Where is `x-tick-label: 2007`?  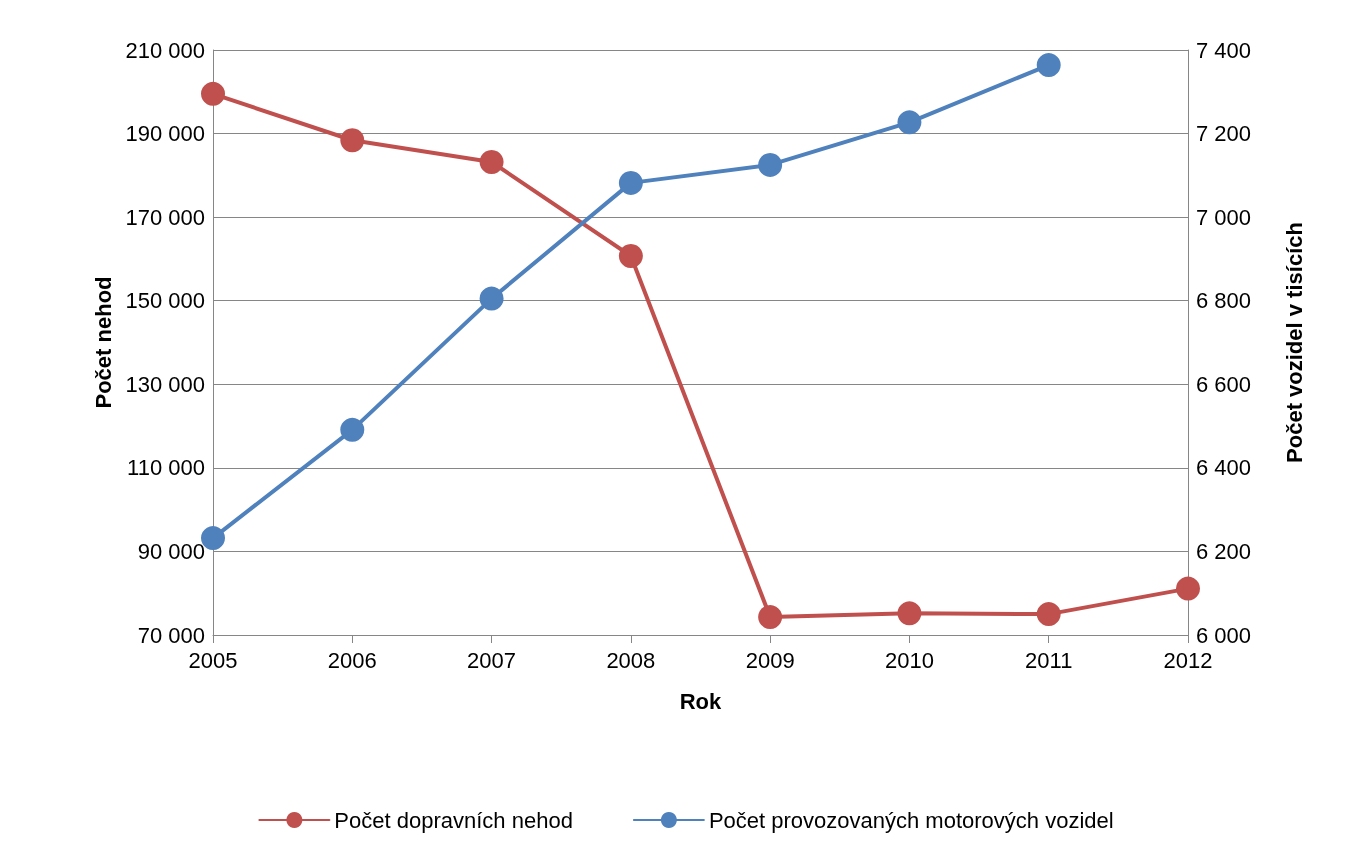 x-tick-label: 2007 is located at coordinates (492, 660).